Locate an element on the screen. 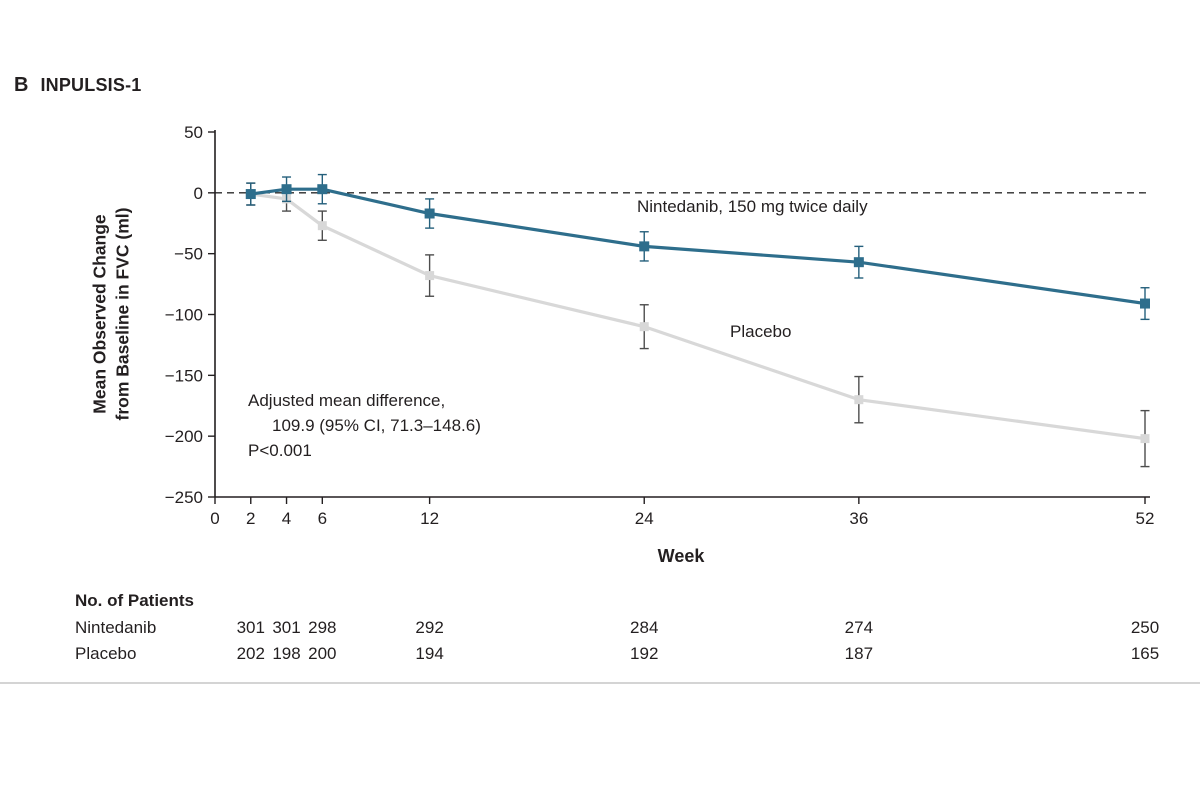  nintedanib-series-label: Nintedanib, 150 mg twice daily is located at coordinates (752, 206).